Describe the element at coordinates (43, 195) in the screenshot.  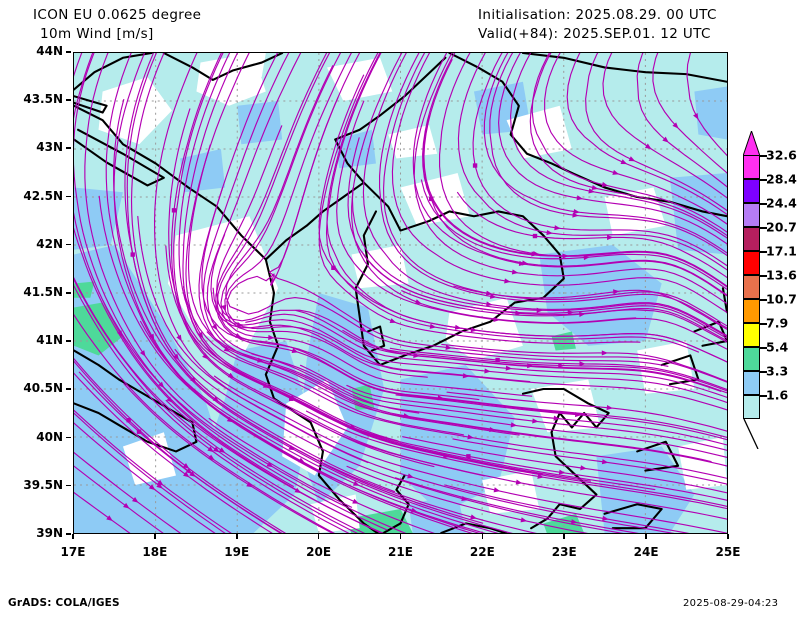
I see `latitude-tick-label: 42.5N` at that location.